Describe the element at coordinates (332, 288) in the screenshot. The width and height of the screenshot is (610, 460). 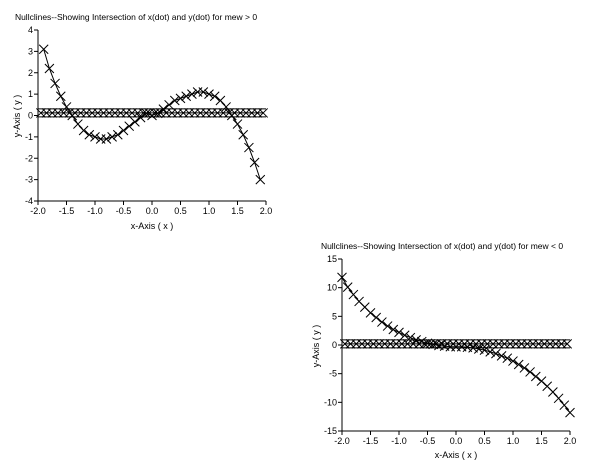
I see `y-tick-label: 10` at that location.